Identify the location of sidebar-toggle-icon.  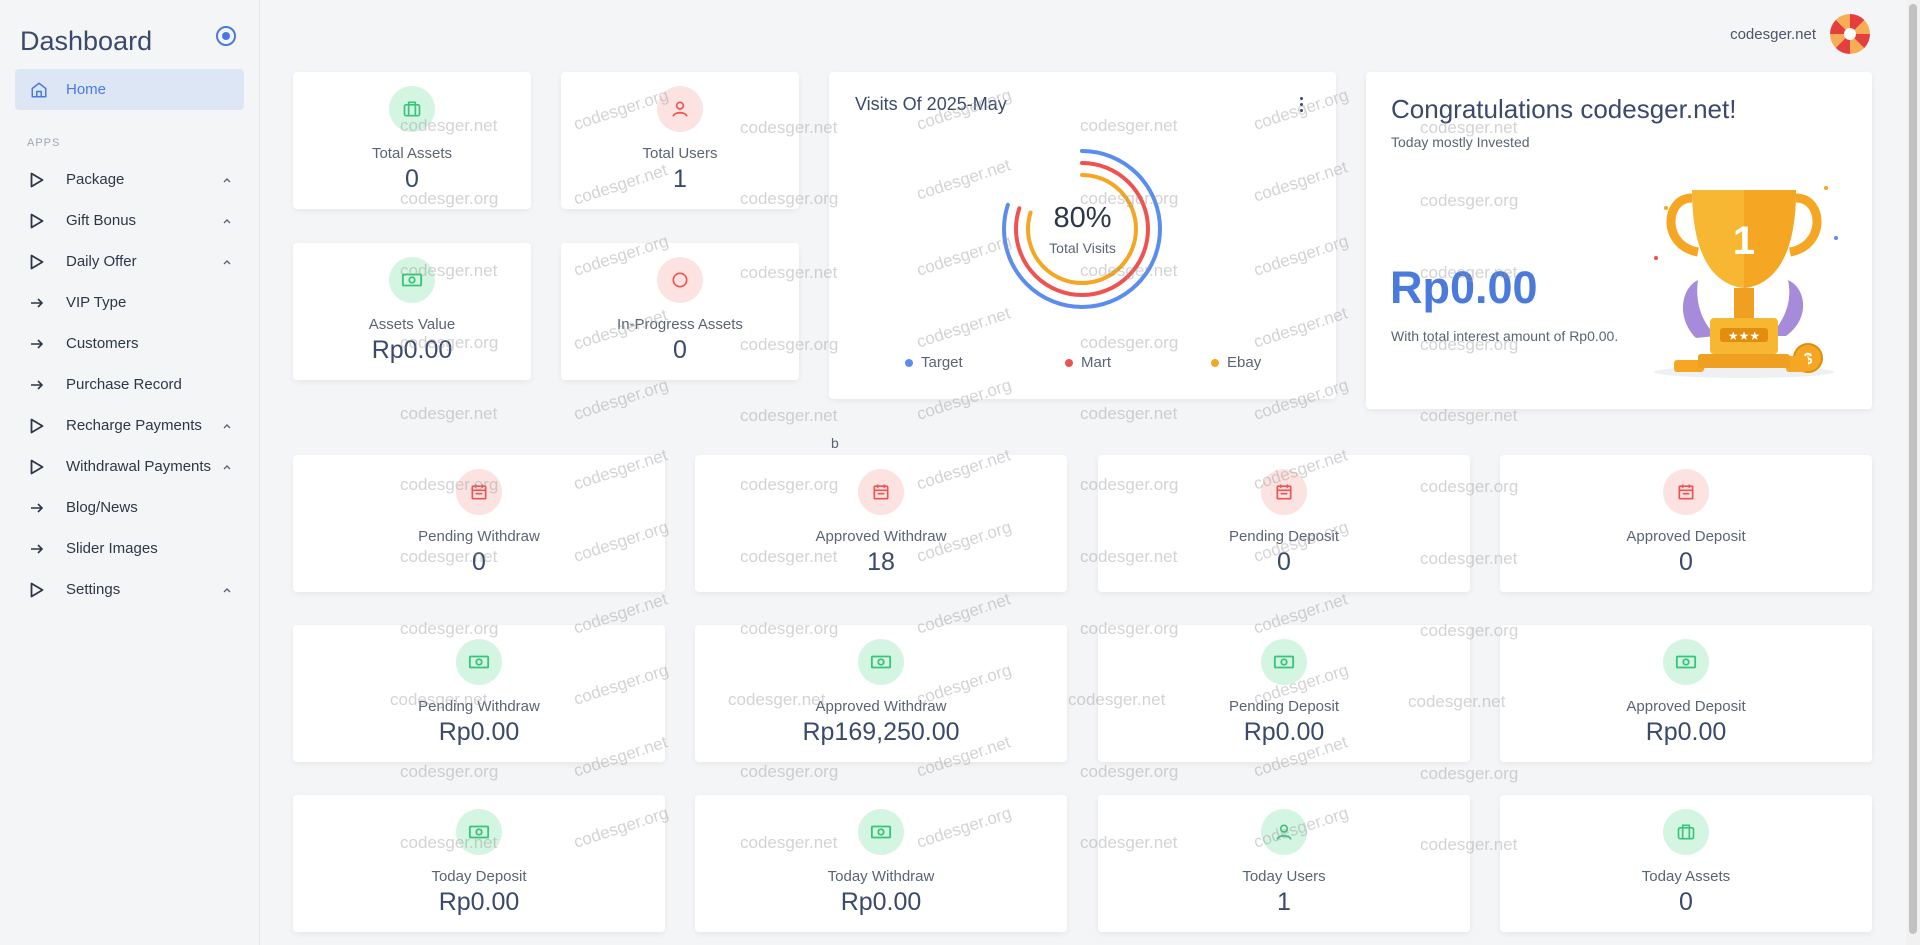
(226, 36).